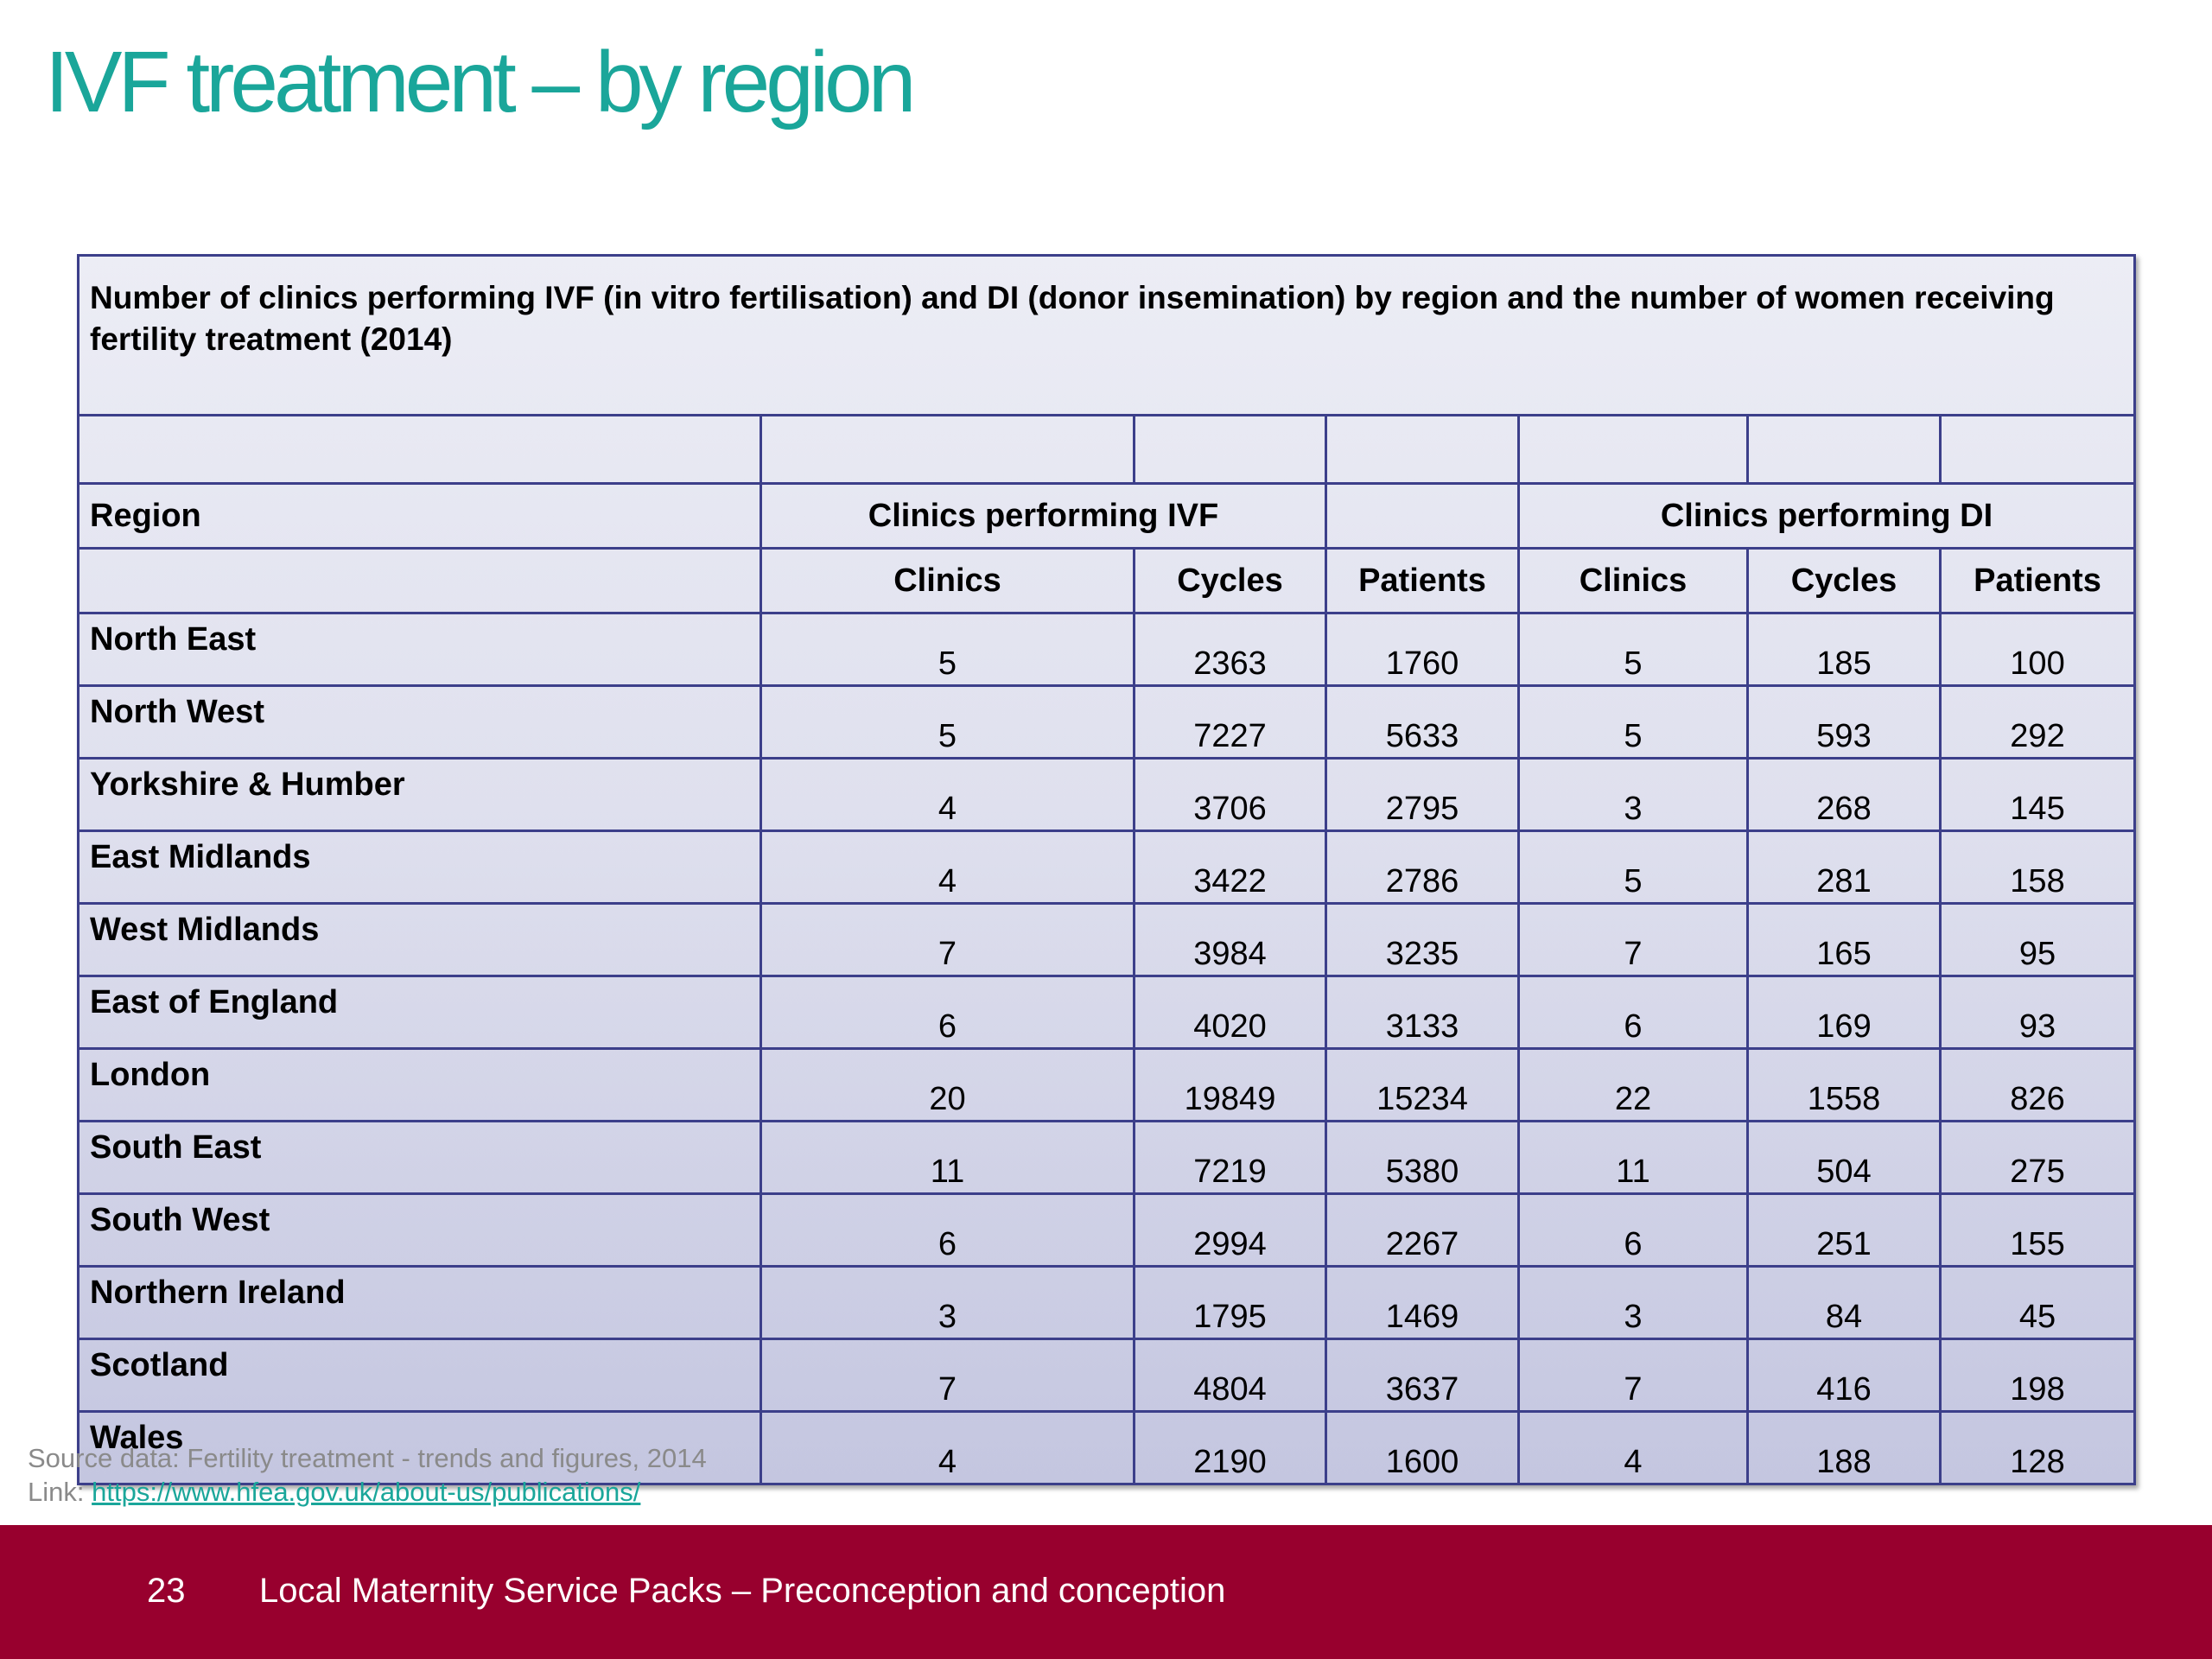 This screenshot has height=1659, width=2212. I want to click on ivf-cycles-cell: 4804, so click(1230, 1375).